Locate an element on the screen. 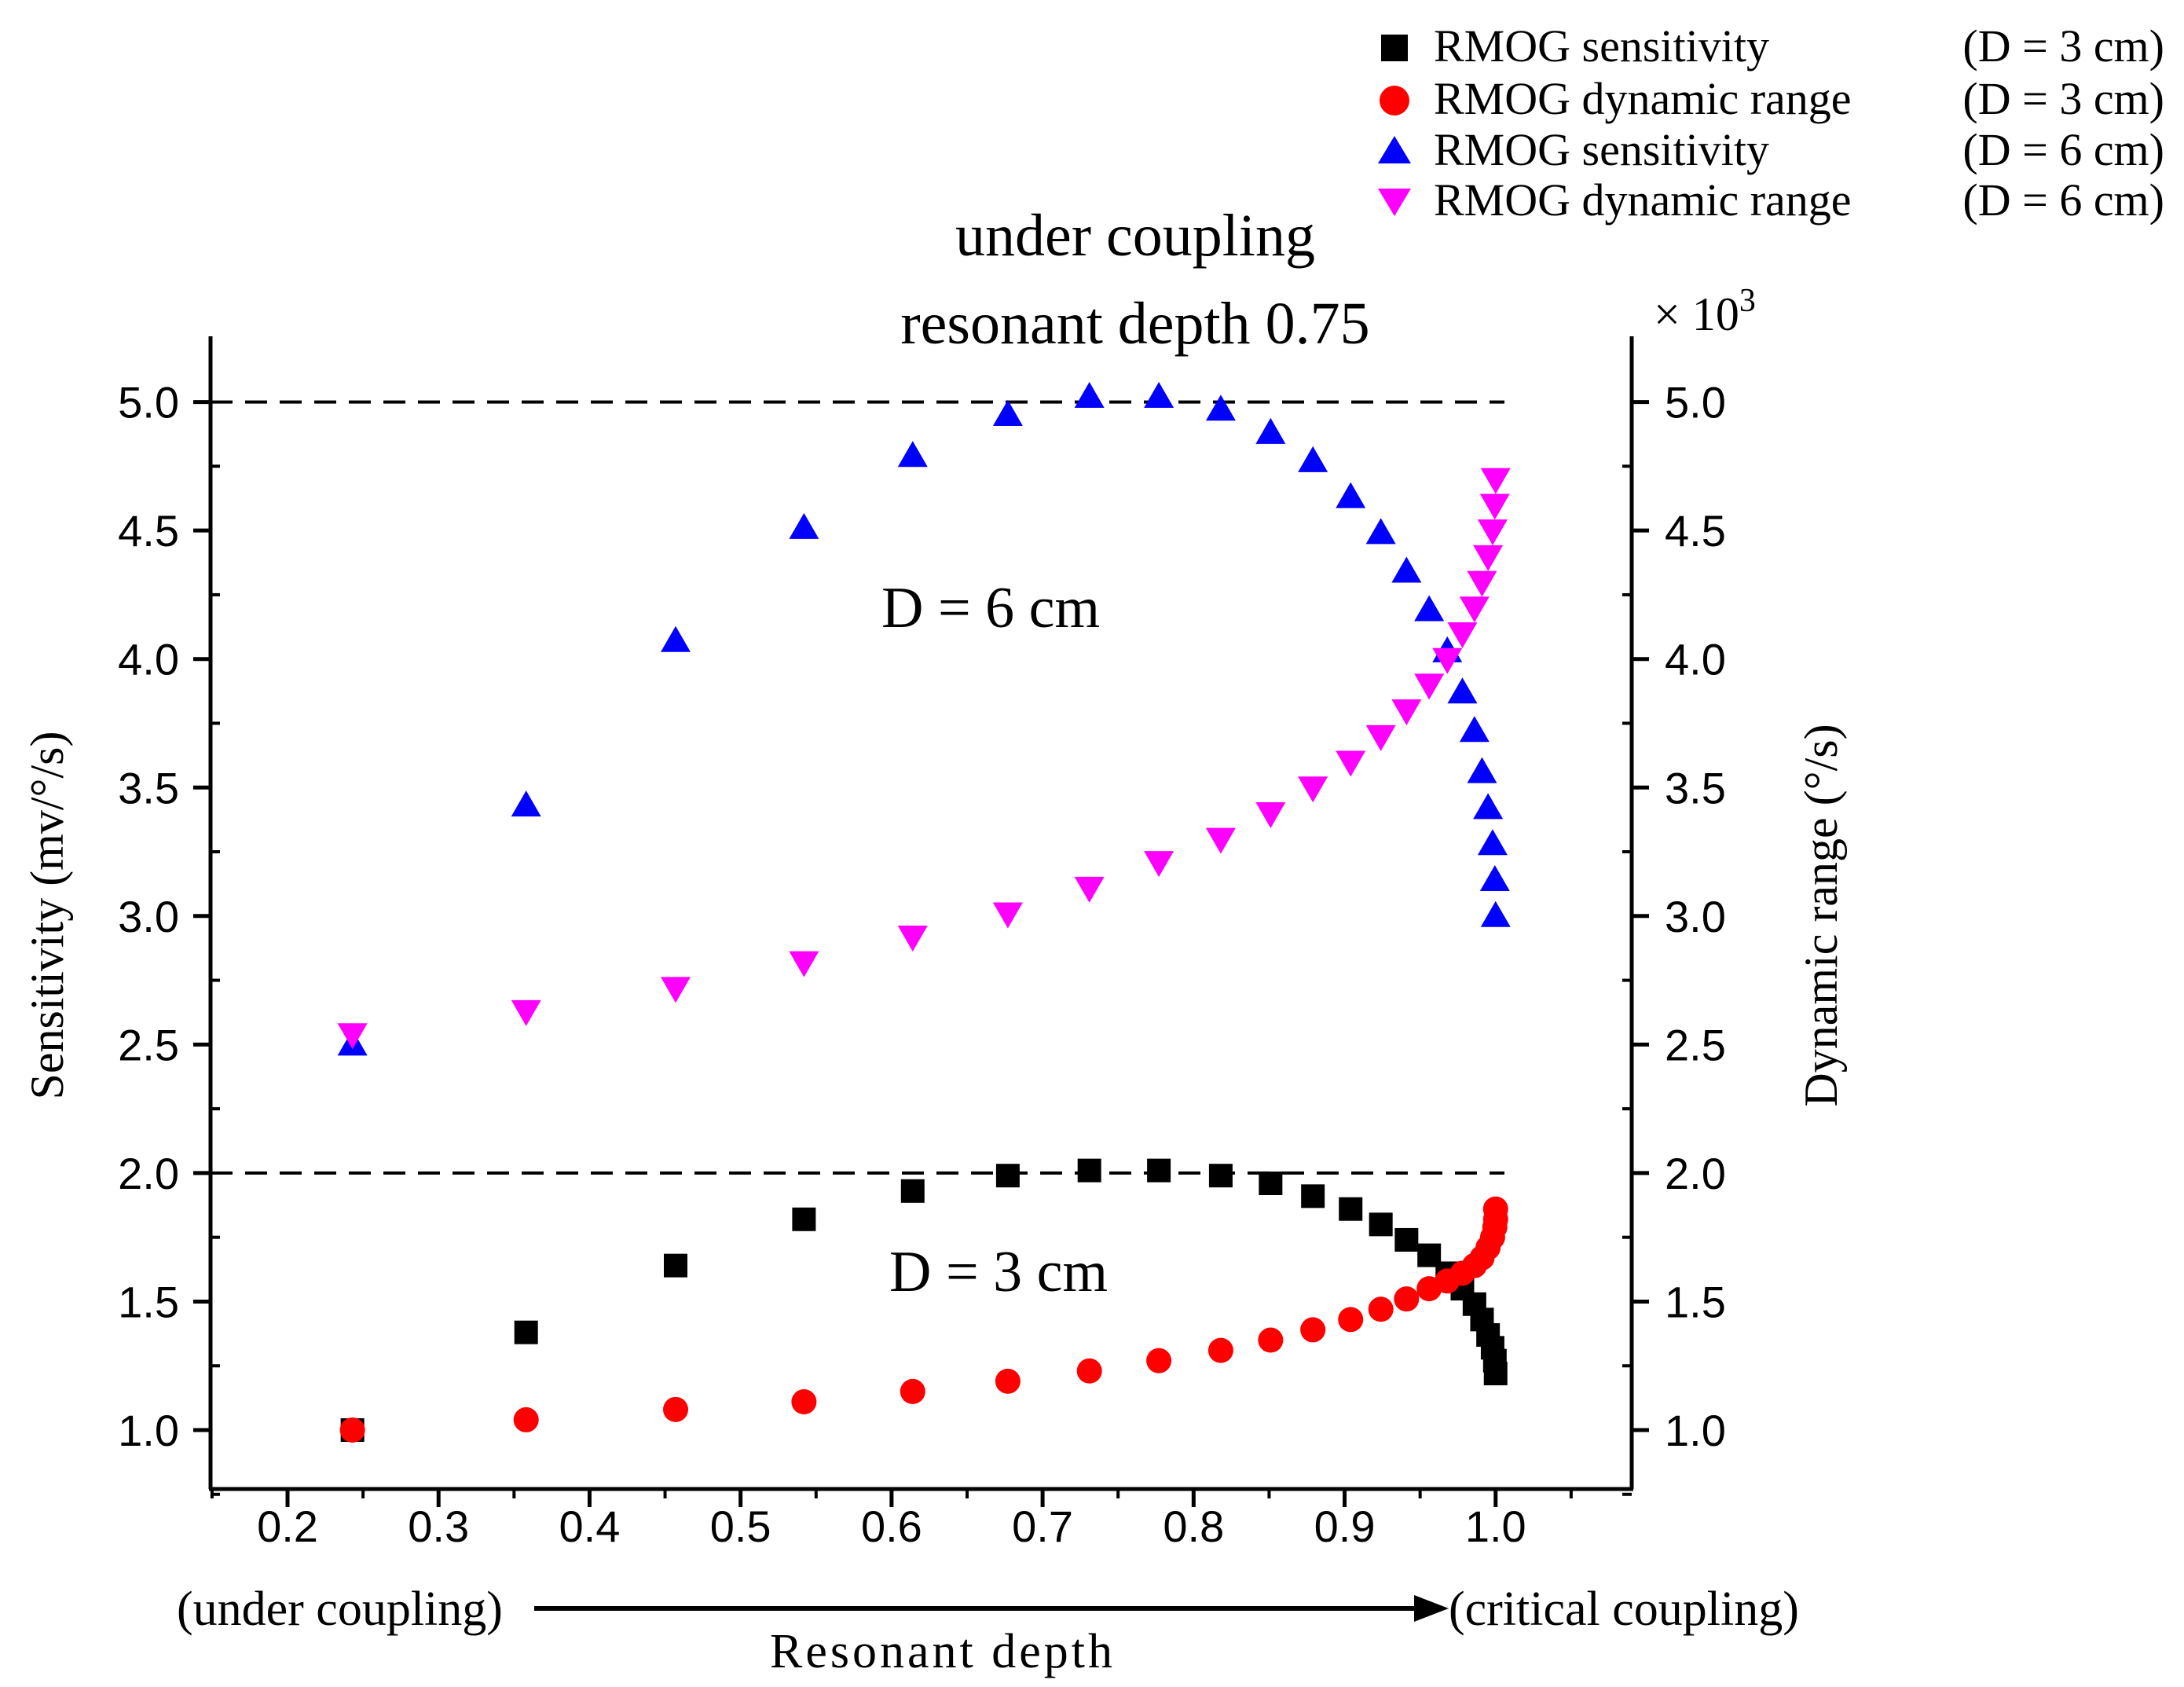  x-axis-label-left: (under coupling) is located at coordinates (340, 1609).